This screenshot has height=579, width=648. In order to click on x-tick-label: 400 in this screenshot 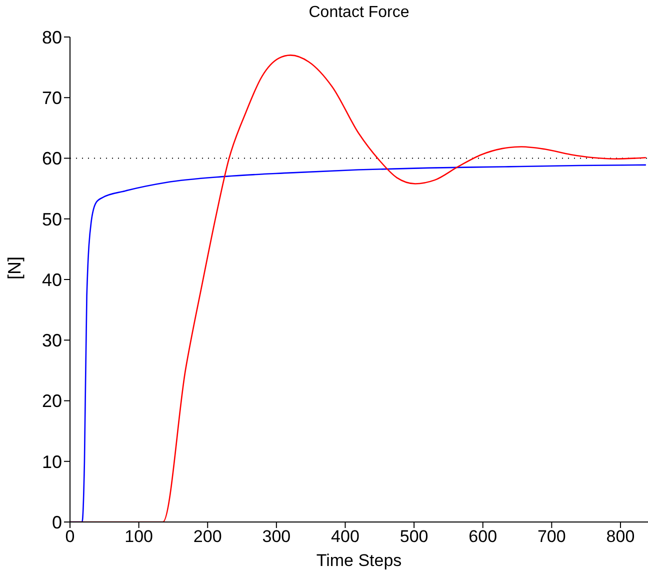, I will do `click(345, 536)`.